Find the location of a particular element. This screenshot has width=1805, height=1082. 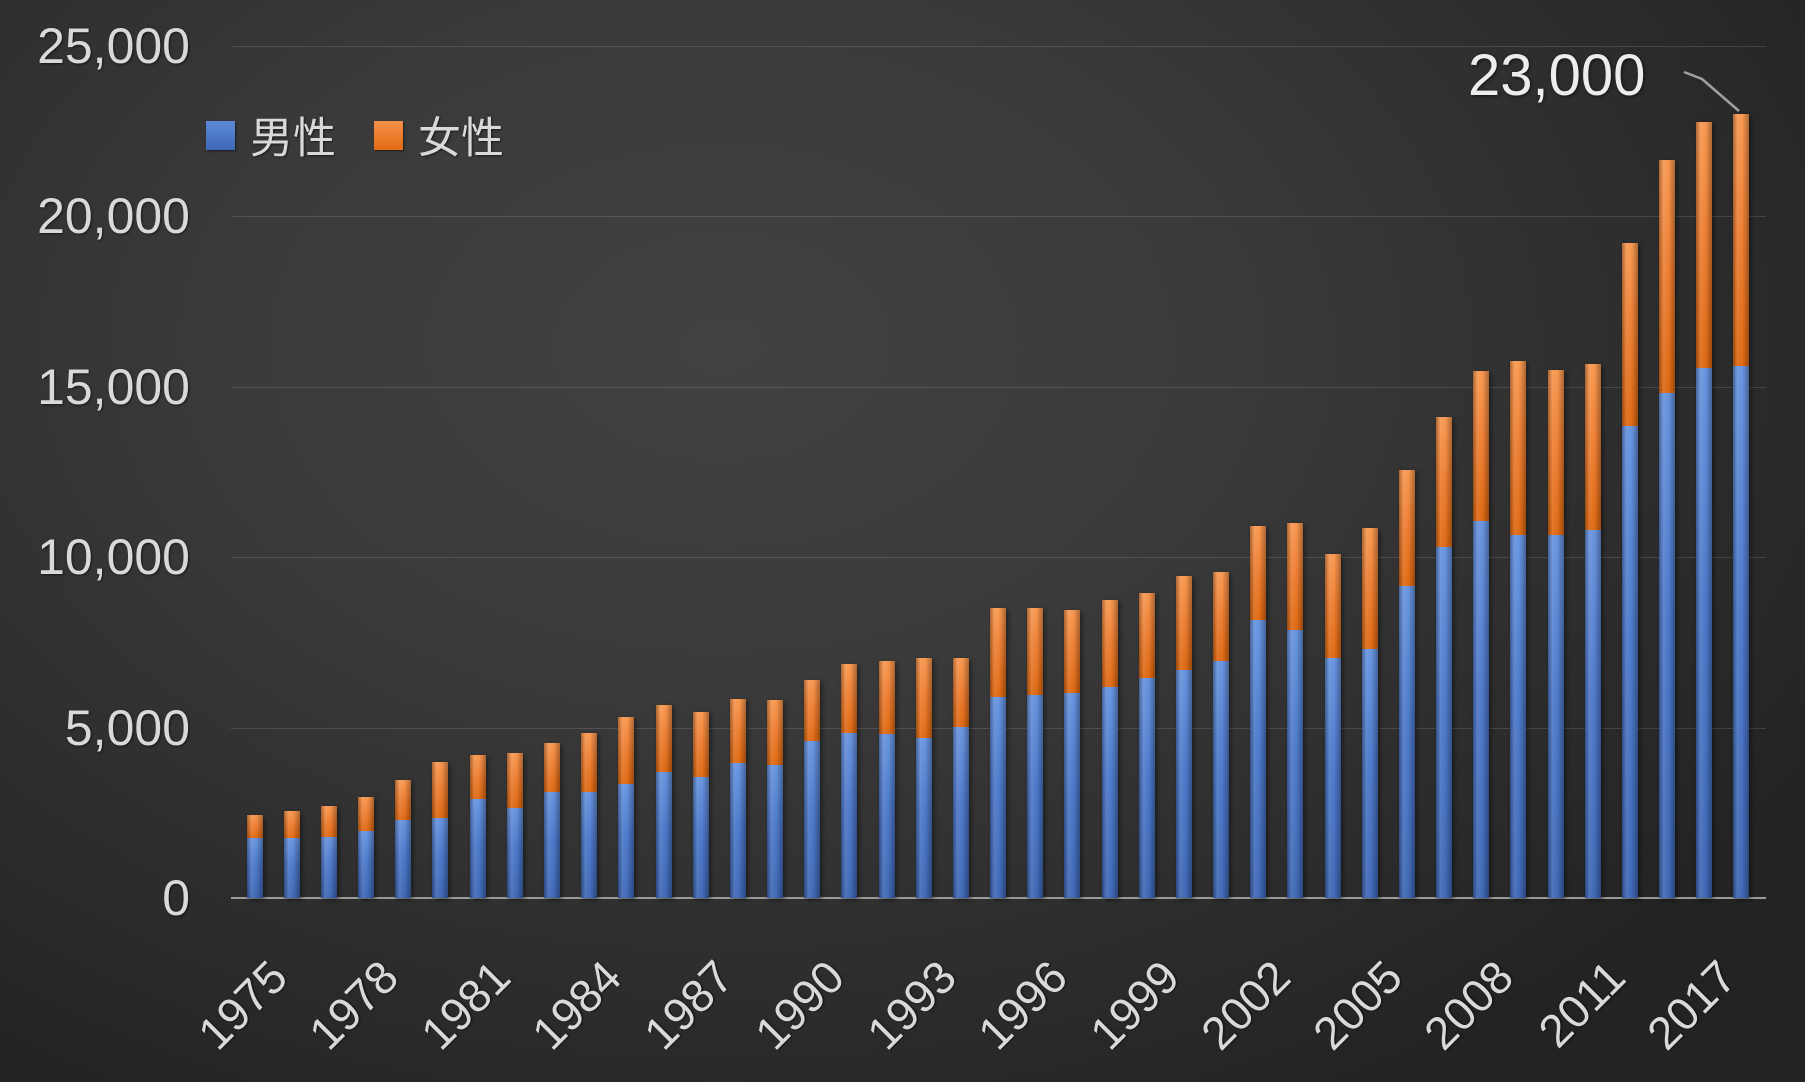

bar-group-2005 is located at coordinates (1369, 713).